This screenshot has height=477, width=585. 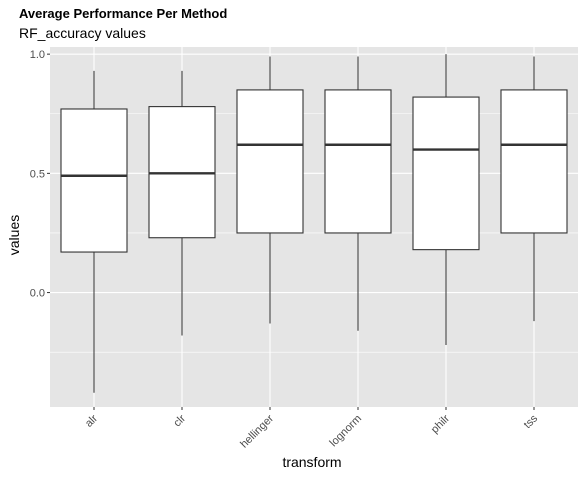 What do you see at coordinates (37, 55) in the screenshot?
I see `y-tick-label: 1.0` at bounding box center [37, 55].